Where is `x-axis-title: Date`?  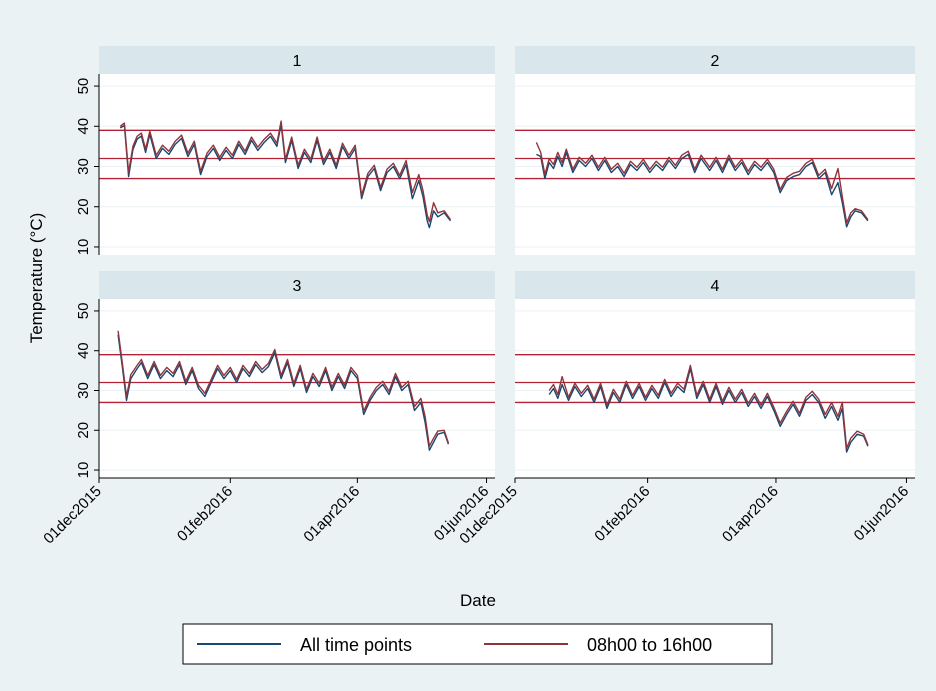 x-axis-title: Date is located at coordinates (478, 600).